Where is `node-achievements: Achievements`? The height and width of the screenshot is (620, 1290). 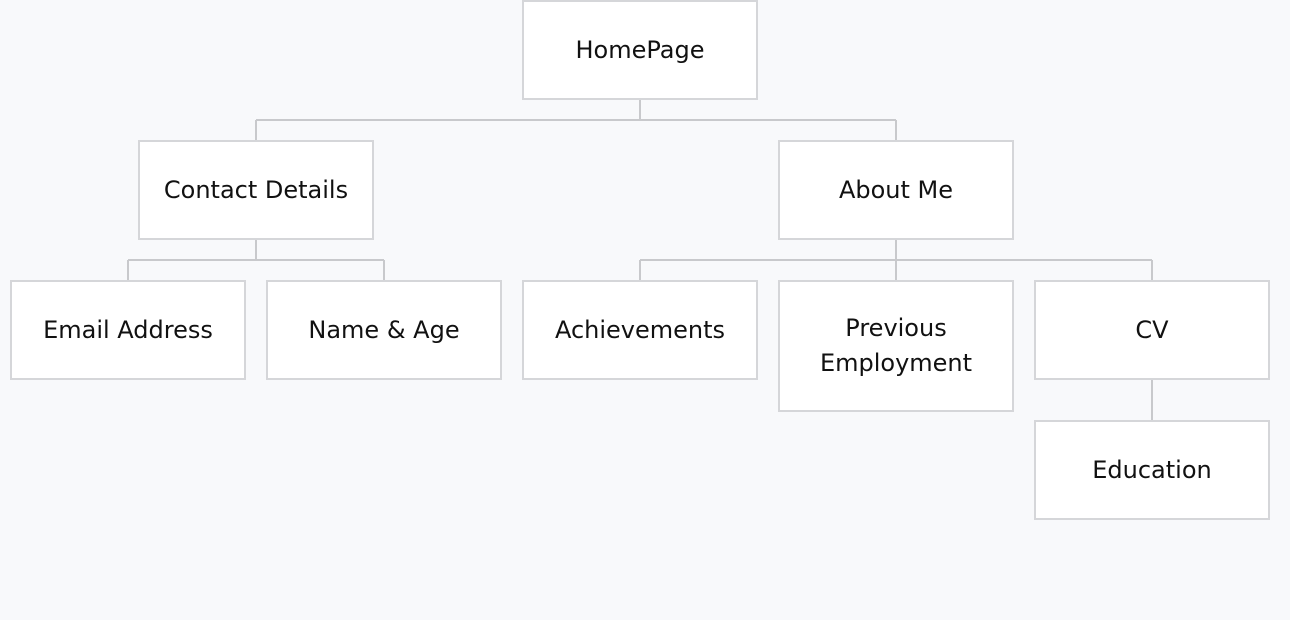
node-achievements: Achievements is located at coordinates (640, 330).